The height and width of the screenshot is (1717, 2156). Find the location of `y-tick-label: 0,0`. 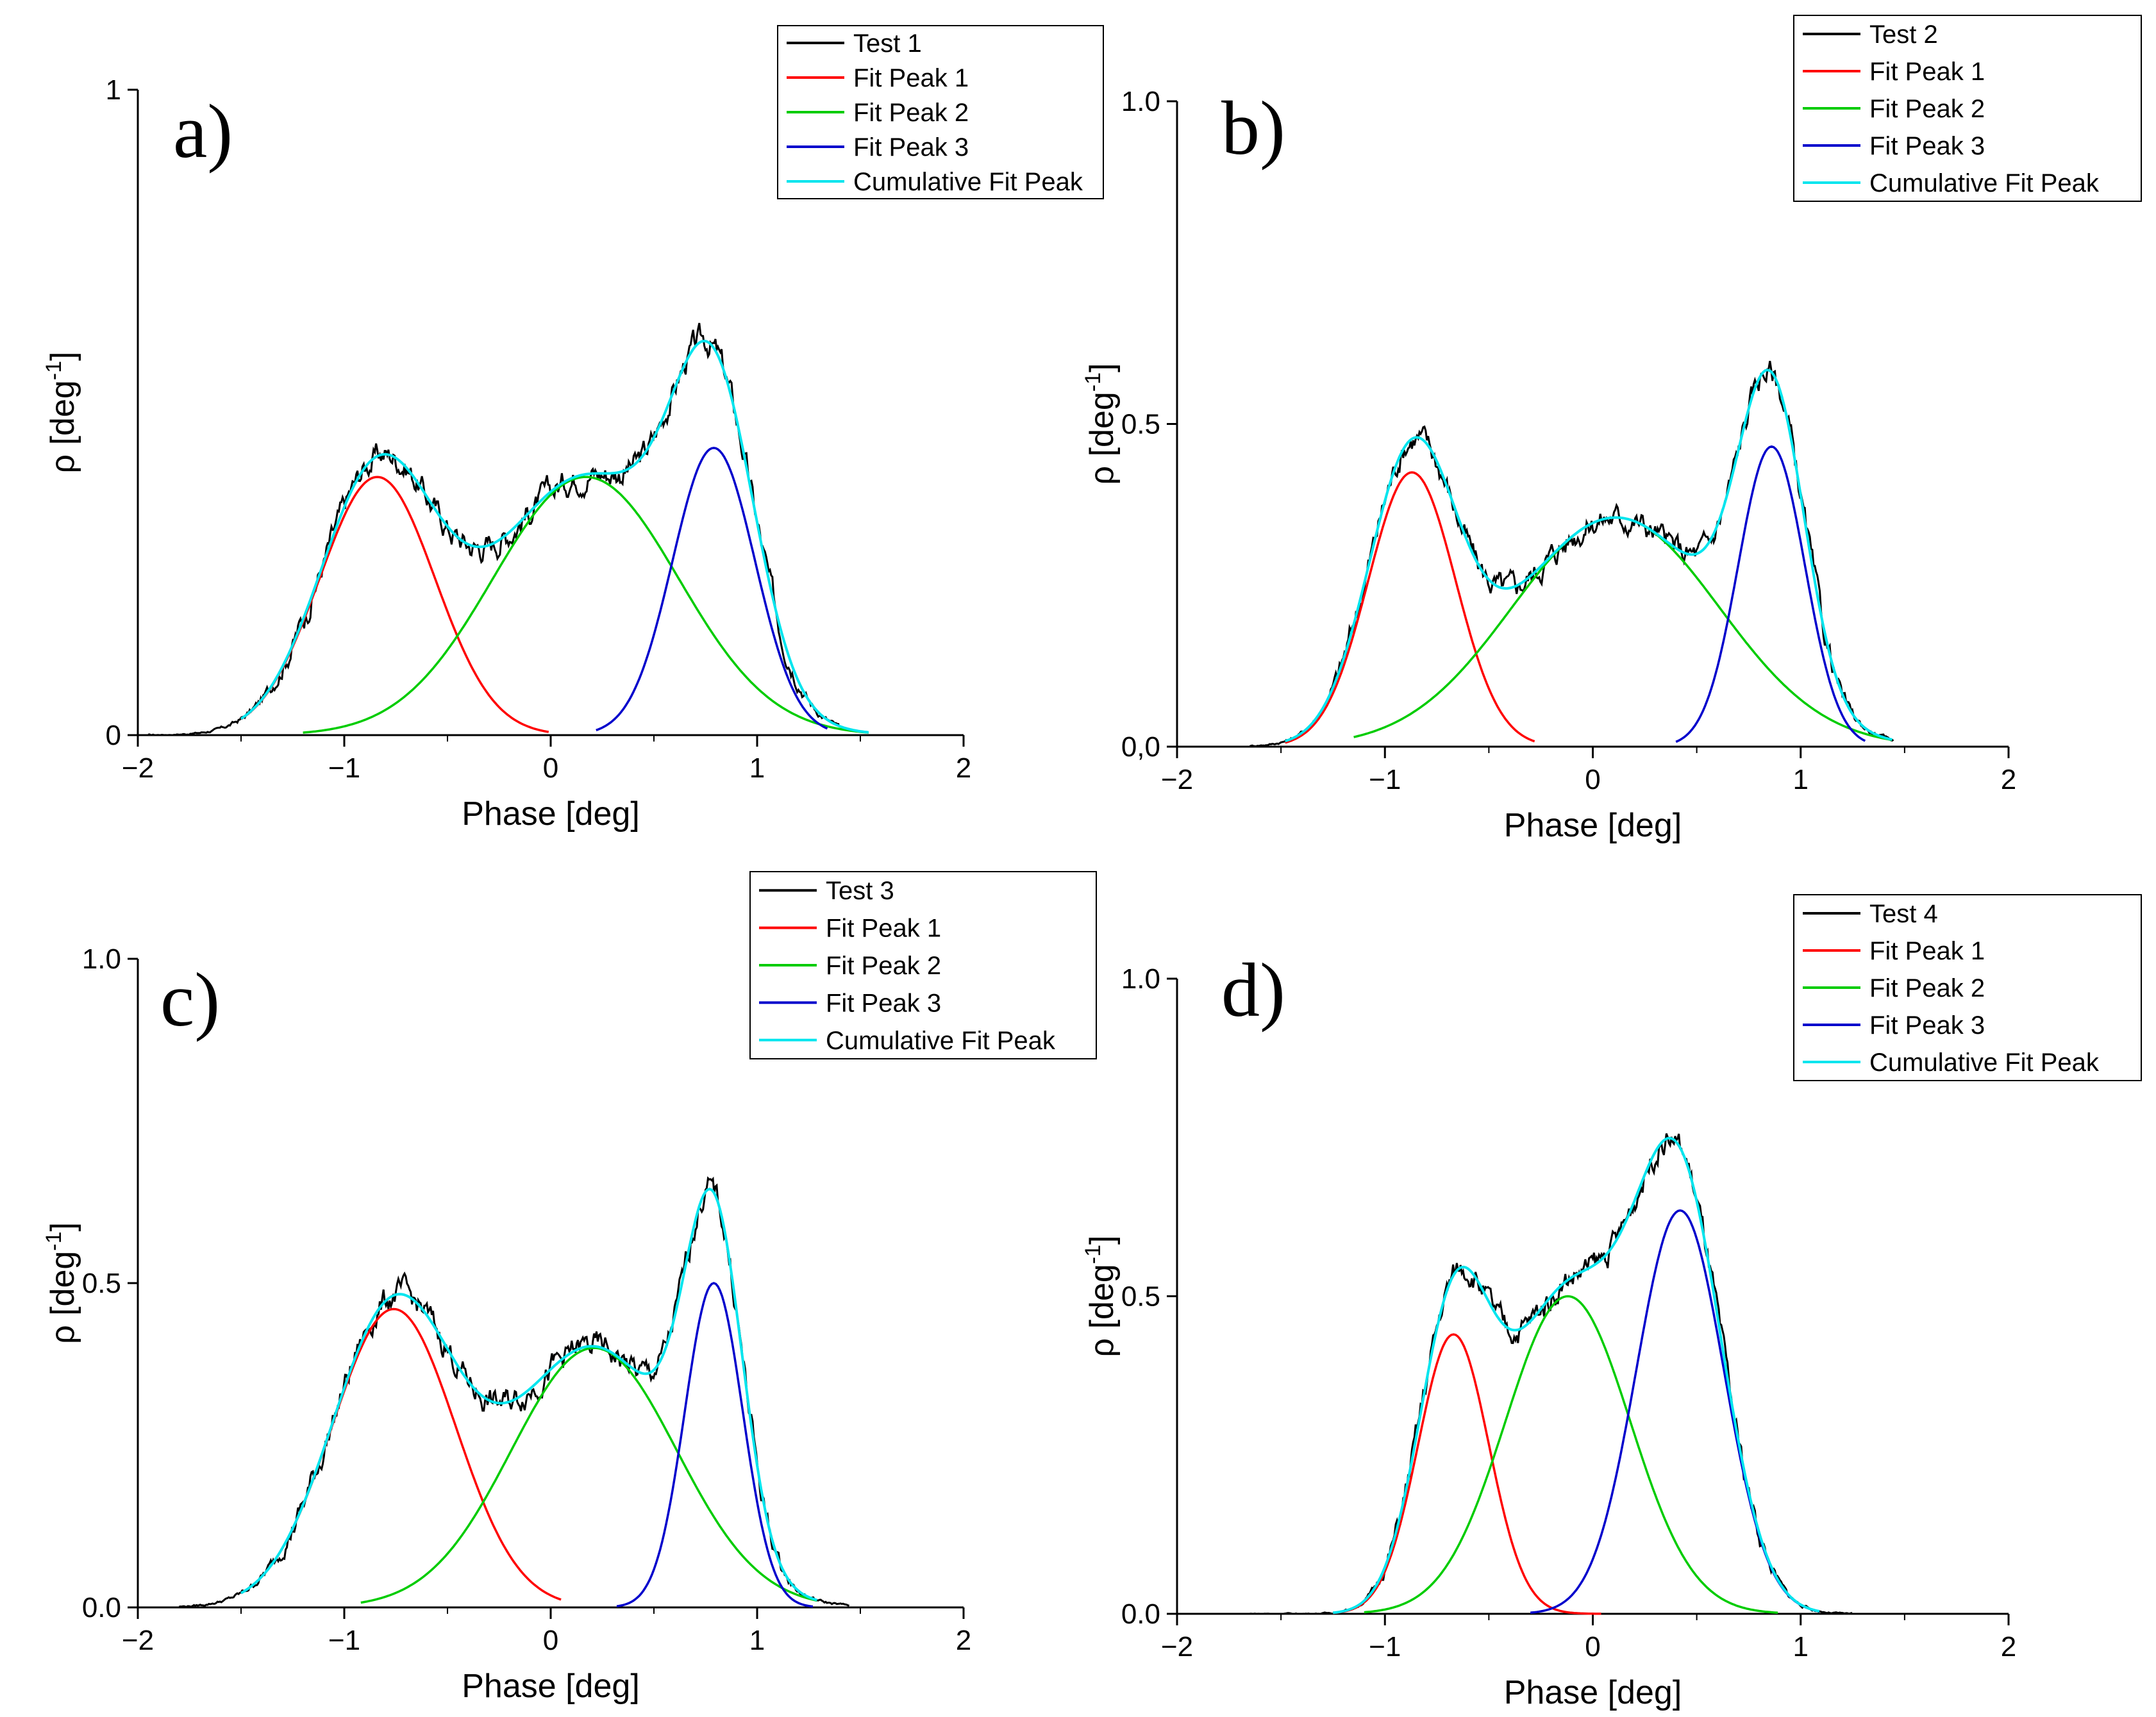

y-tick-label: 0,0 is located at coordinates (1140, 747).